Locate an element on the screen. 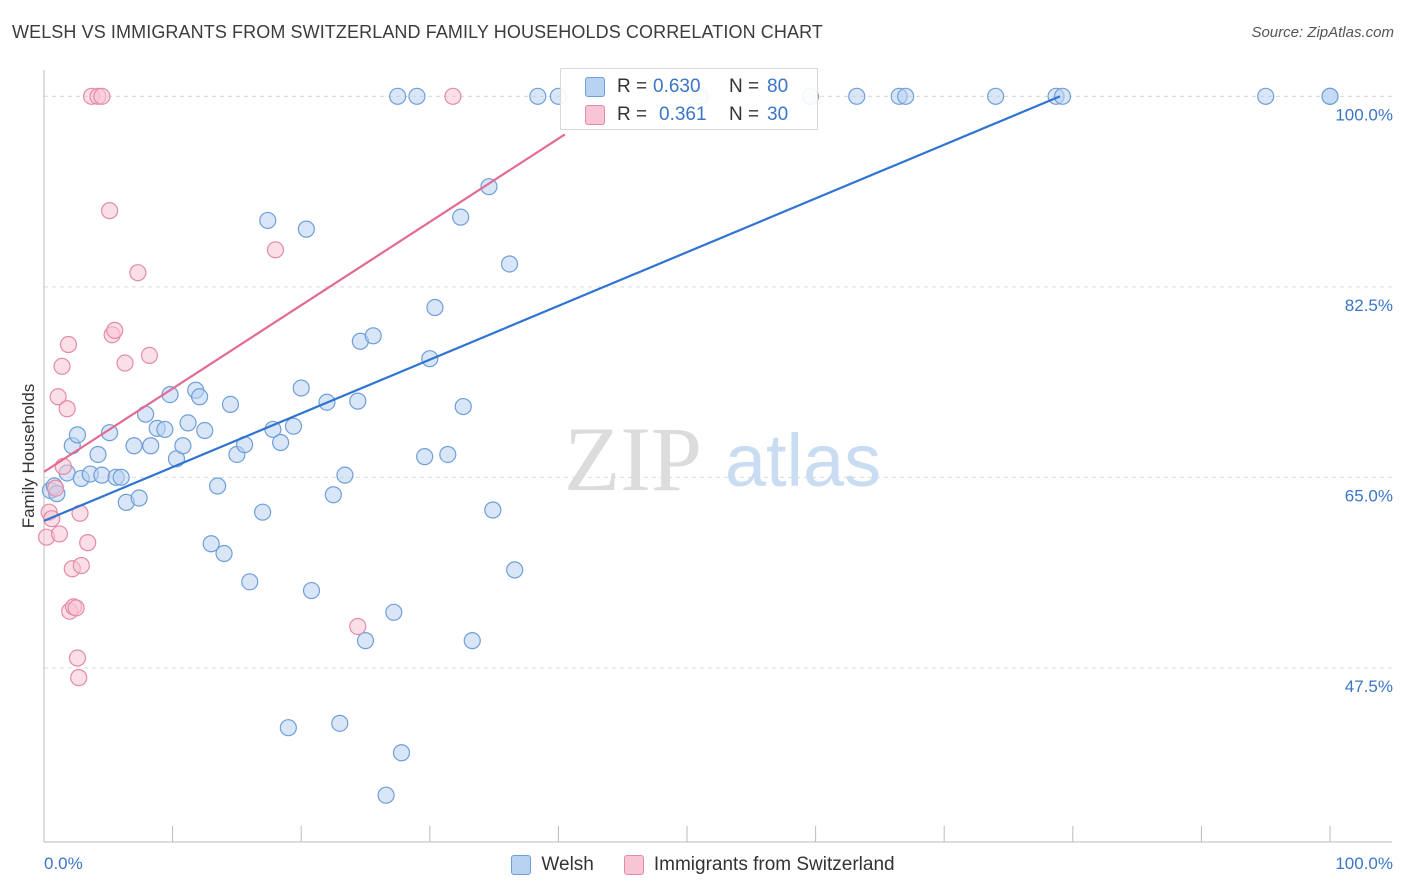 The width and height of the screenshot is (1406, 892). stats-legend: R = 0.630 N = 80 R = 0.361 N = 30 is located at coordinates (689, 99).